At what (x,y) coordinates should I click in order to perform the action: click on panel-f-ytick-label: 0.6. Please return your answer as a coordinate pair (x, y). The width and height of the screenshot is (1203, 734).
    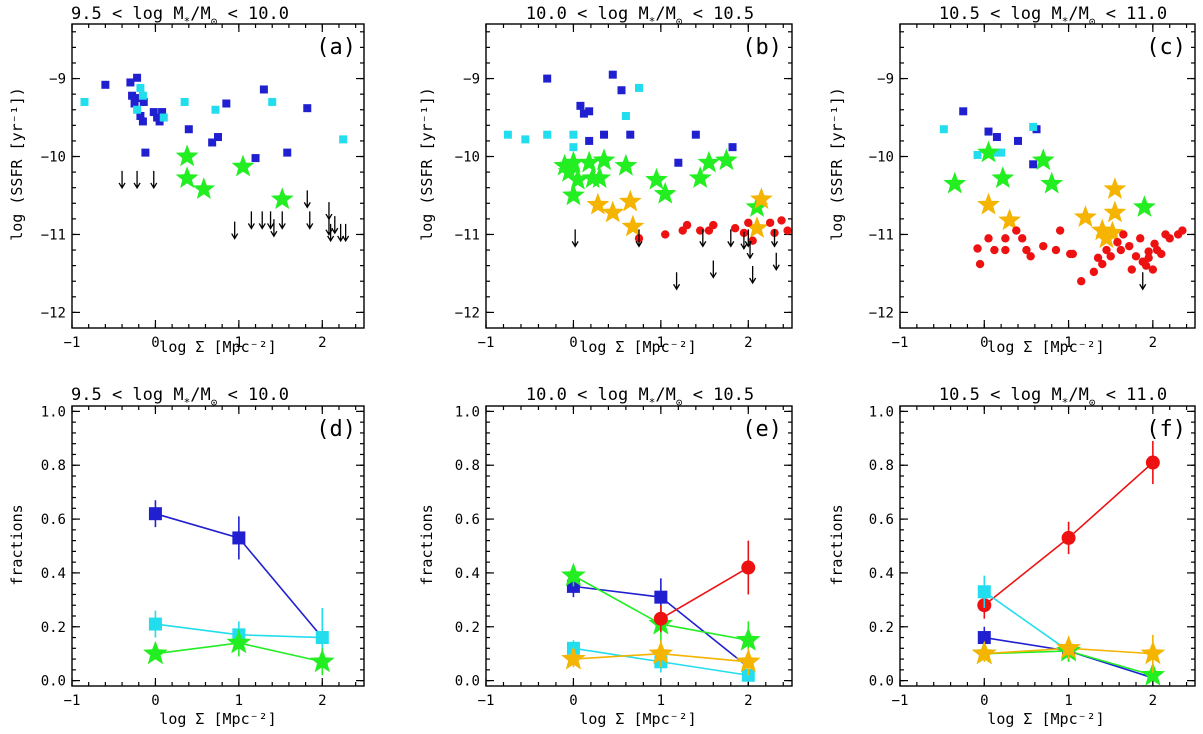
    Looking at the image, I should click on (881, 520).